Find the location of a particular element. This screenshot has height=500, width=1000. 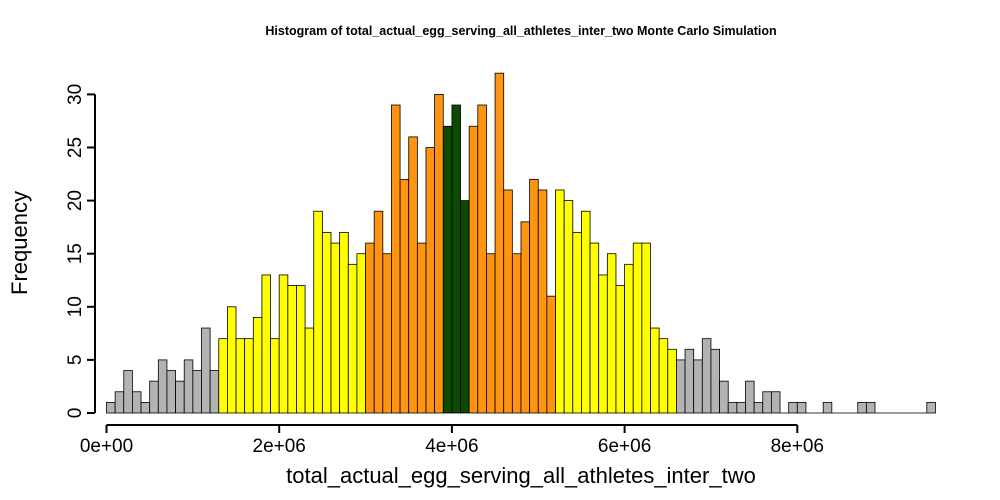

y-tick-label: 30 is located at coordinates (75, 94).